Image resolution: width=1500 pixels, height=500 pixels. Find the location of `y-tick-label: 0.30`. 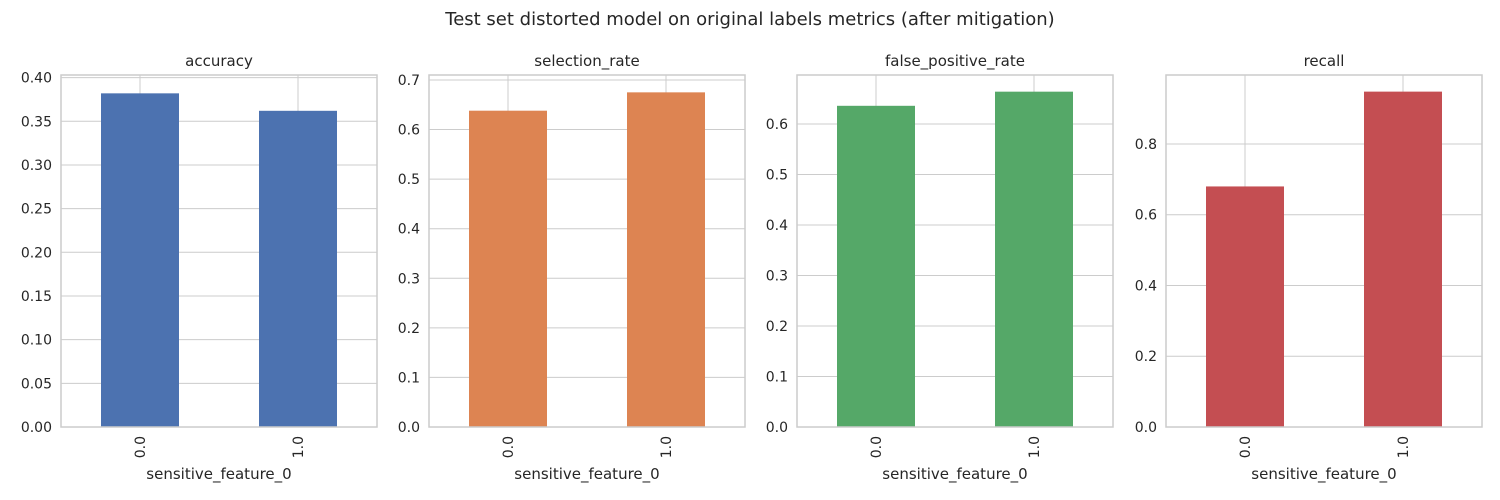

y-tick-label: 0.30 is located at coordinates (36, 166).